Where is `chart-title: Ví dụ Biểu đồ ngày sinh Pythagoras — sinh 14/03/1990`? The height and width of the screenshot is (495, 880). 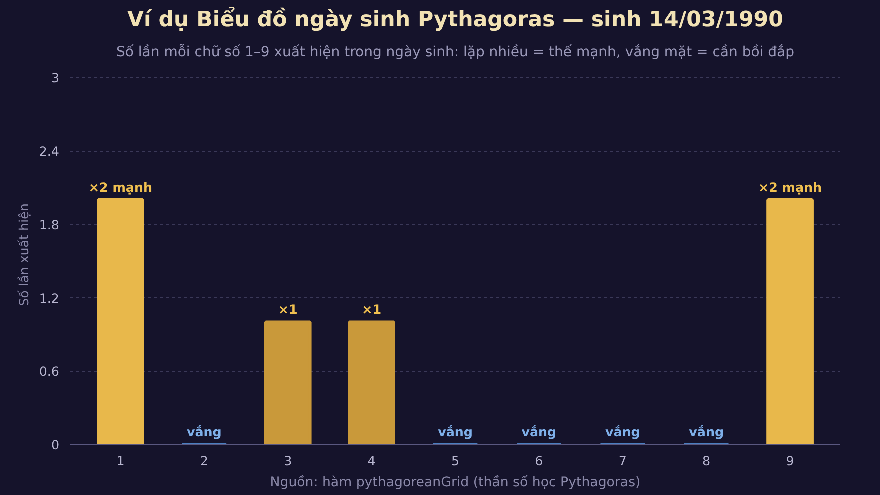 chart-title: Ví dụ Biểu đồ ngày sinh Pythagoras — sinh 14/03/1990 is located at coordinates (456, 19).